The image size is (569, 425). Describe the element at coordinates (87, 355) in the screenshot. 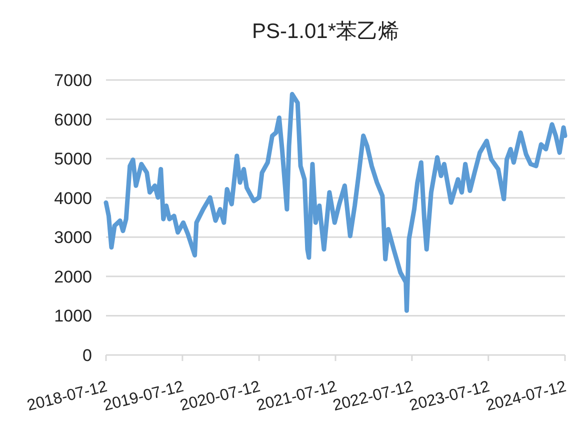

I see `y-tick-label: 0` at that location.